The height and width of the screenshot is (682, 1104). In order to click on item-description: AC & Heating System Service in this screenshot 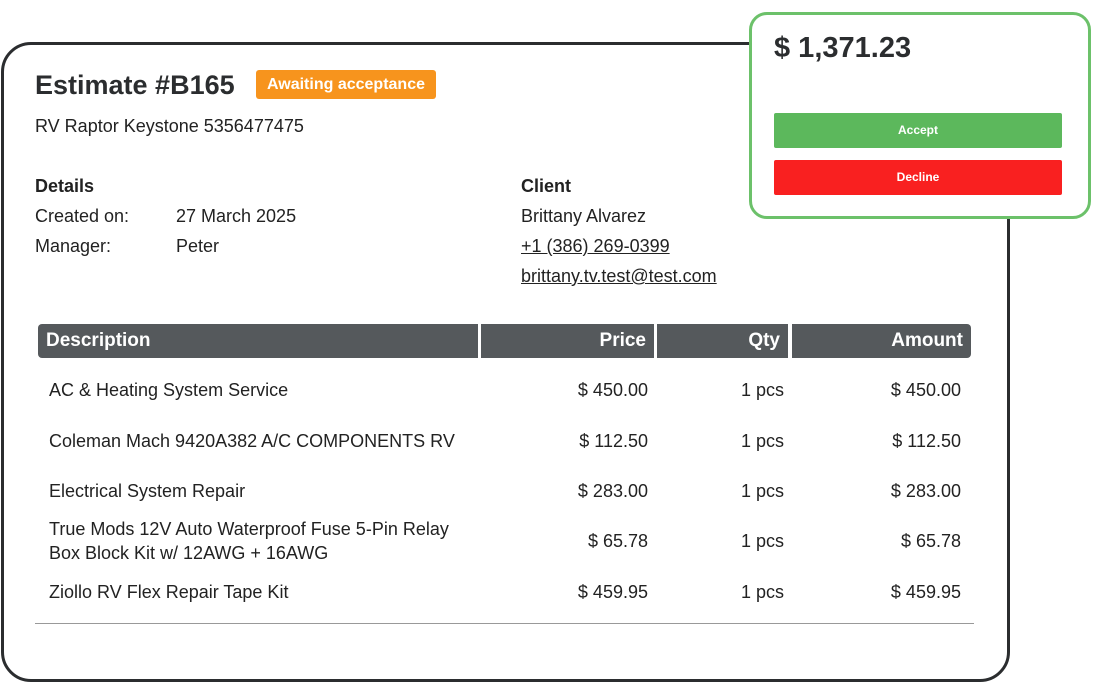, I will do `click(169, 390)`.